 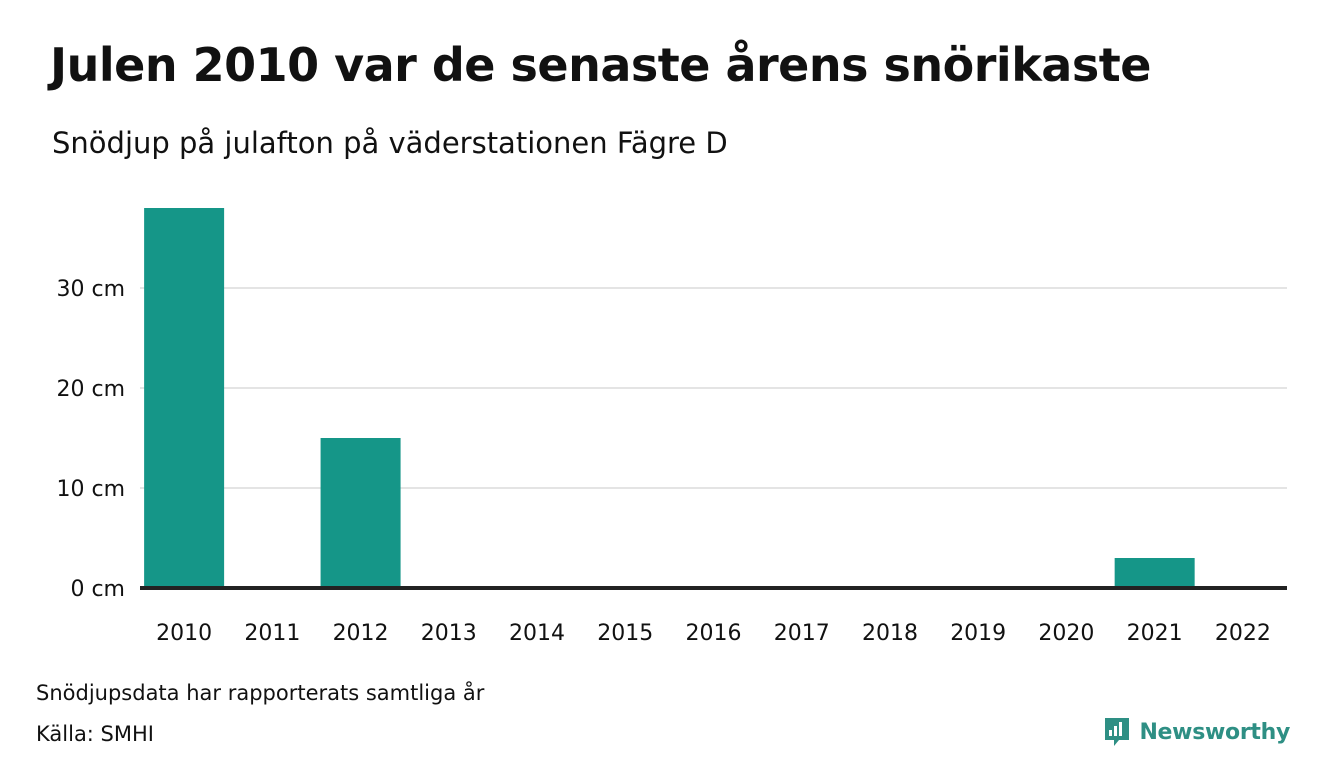 What do you see at coordinates (1066, 633) in the screenshot?
I see `x-tick-label: 2020` at bounding box center [1066, 633].